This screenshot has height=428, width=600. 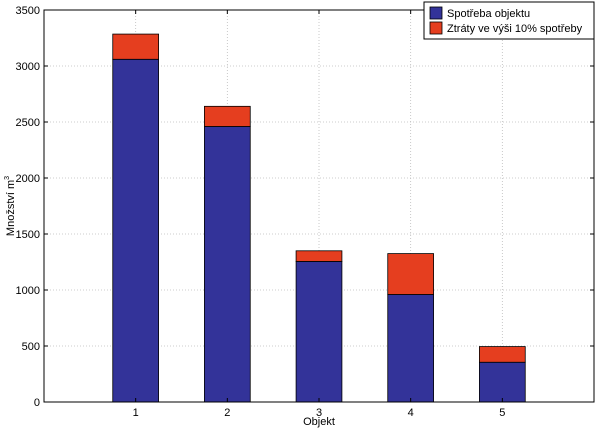 I want to click on x-tick-label: 2, so click(x=227, y=413).